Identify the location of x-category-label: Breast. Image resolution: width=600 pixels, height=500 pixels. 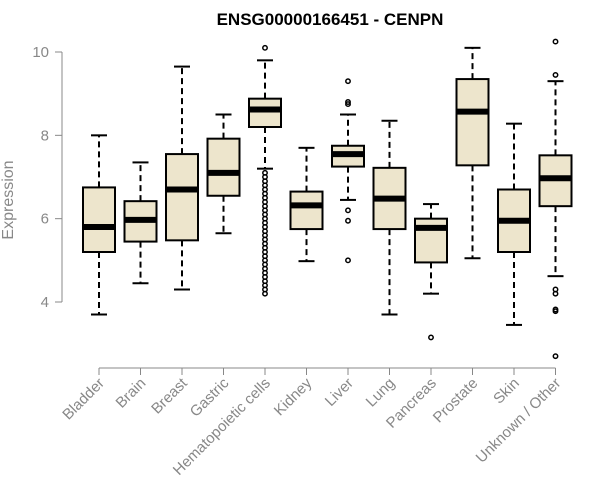
(169, 395).